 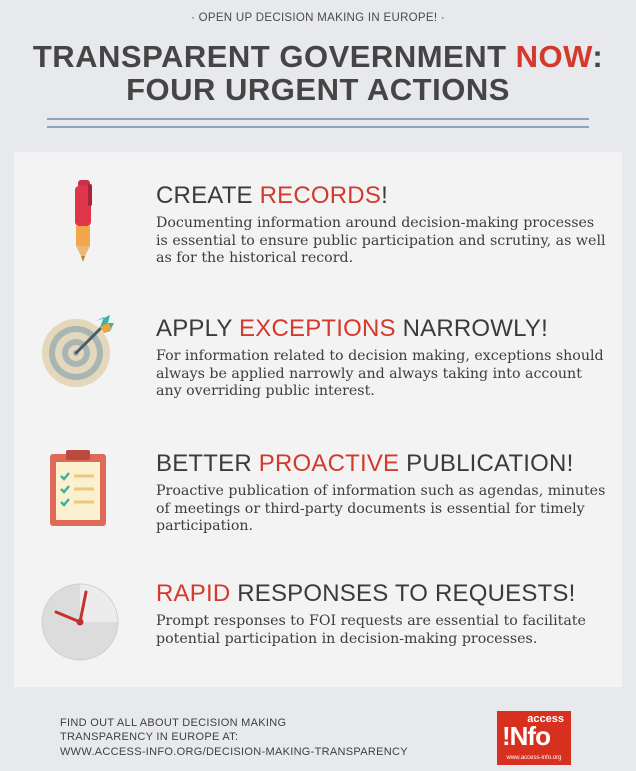 I want to click on footer-line2: TRANSPARENCY IN EUROPE AT:, so click(x=149, y=737).